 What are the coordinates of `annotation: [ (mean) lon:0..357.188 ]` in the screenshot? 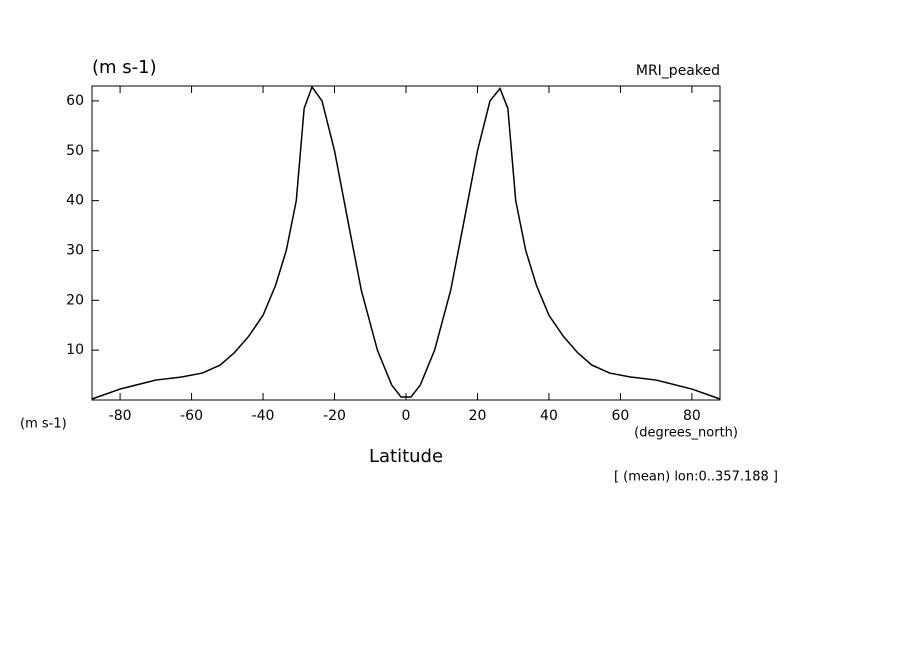 It's located at (696, 477).